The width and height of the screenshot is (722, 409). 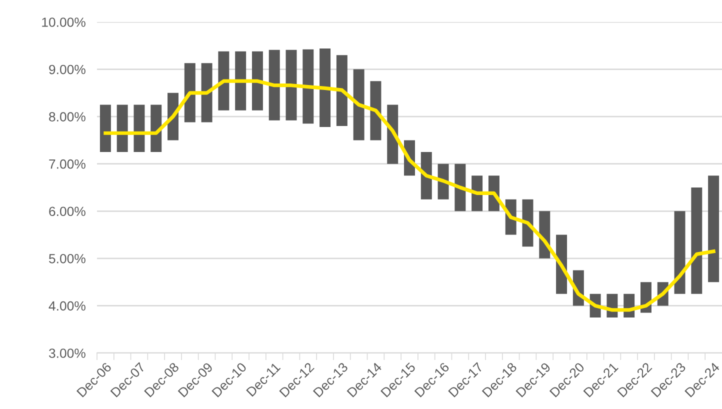 What do you see at coordinates (67, 211) in the screenshot?
I see `y-tick-label: 6.00%` at bounding box center [67, 211].